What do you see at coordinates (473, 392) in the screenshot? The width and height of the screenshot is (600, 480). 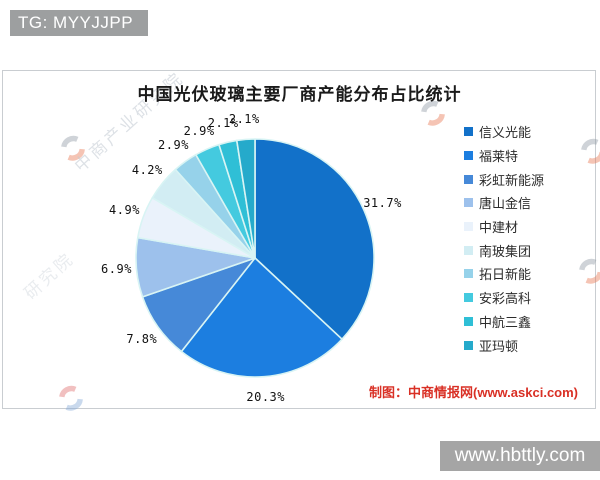 I see `attribution: 制图：中商情报网(www.askci.com)` at bounding box center [473, 392].